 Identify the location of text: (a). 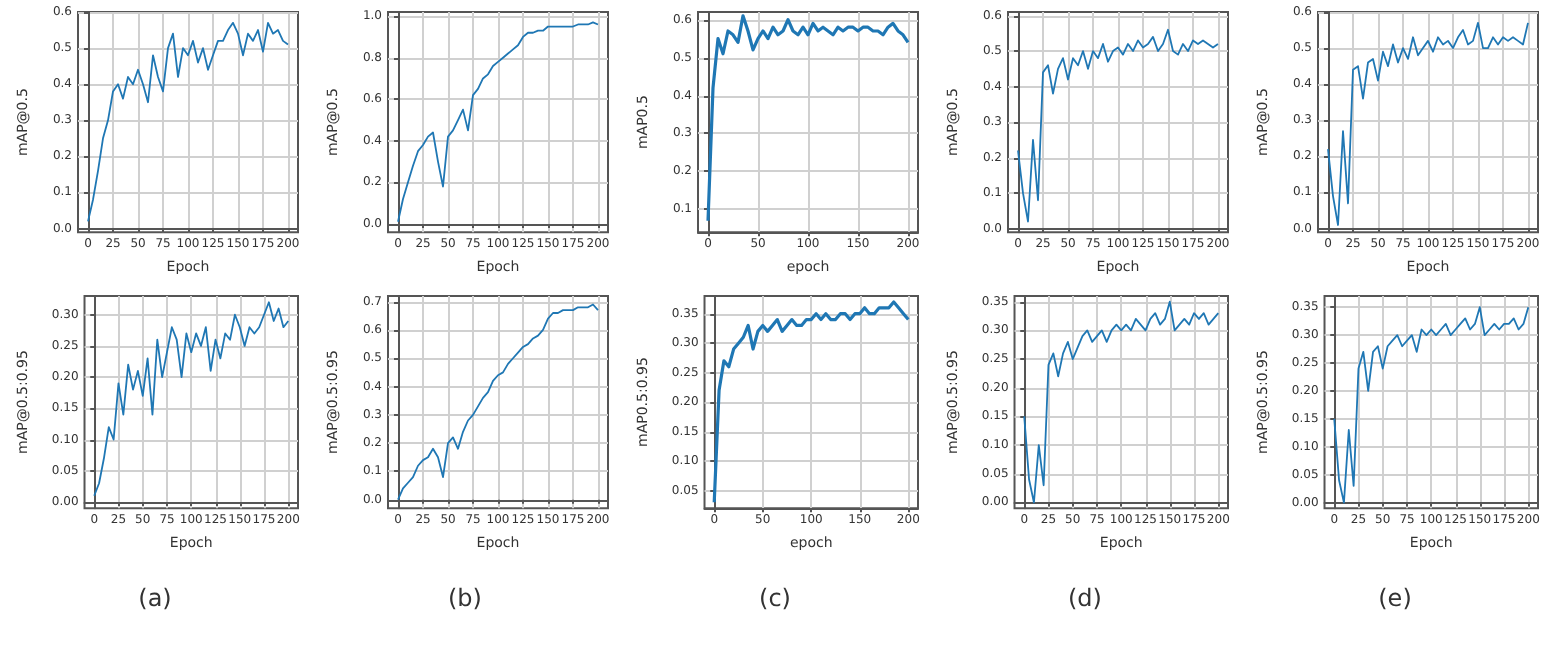
(155, 598).